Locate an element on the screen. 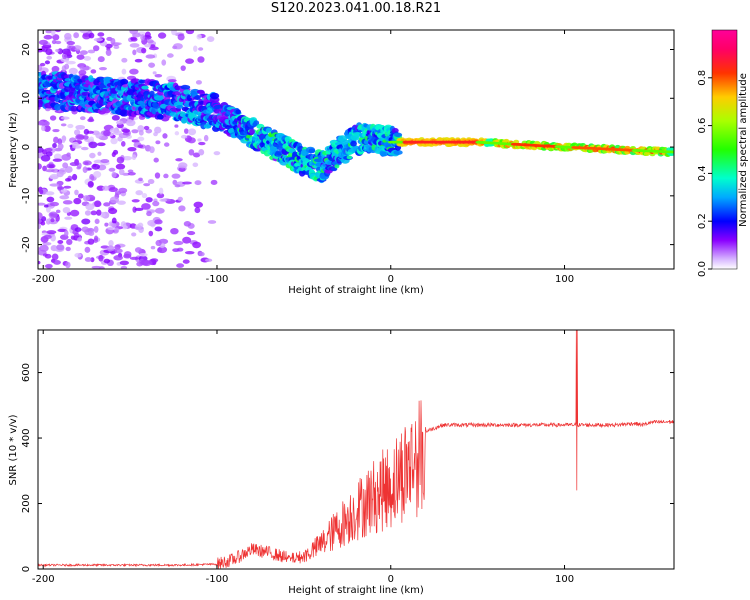 Image resolution: width=750 pixels, height=600 pixels. spectrogram-x-label: Height of straight line (km) is located at coordinates (356, 290).